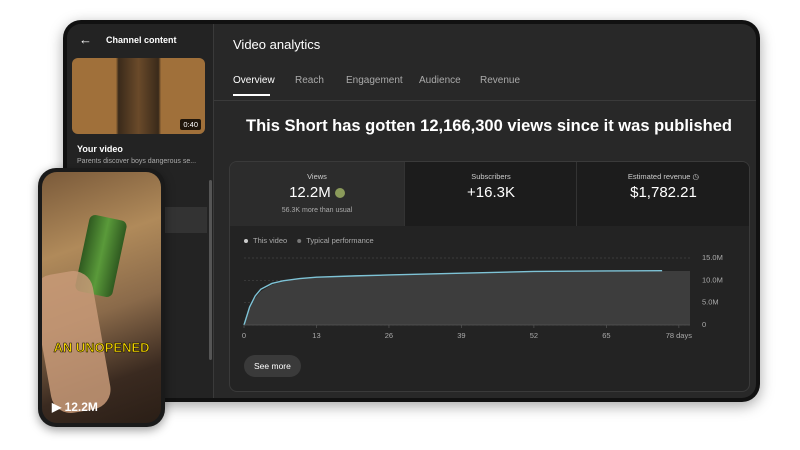  What do you see at coordinates (100, 149) in the screenshot?
I see `video-label: Your video` at bounding box center [100, 149].